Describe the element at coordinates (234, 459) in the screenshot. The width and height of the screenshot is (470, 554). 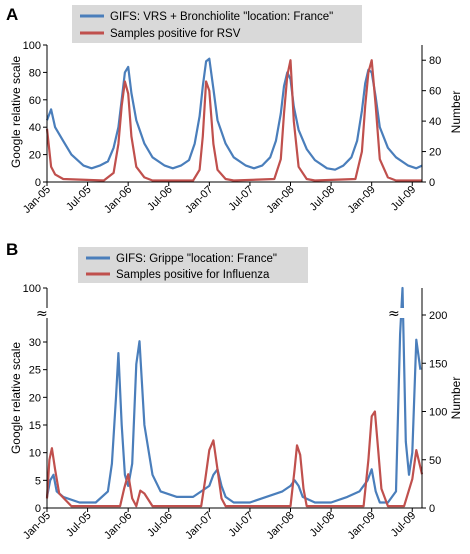
I see `panel-b-samples-series-line` at that location.